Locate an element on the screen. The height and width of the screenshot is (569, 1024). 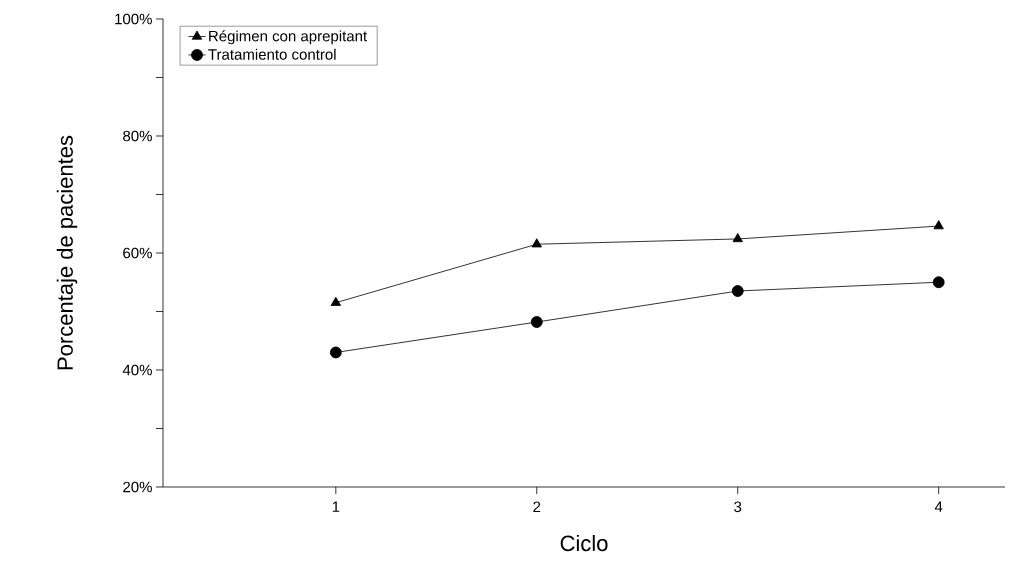
x-tick-label: 4 is located at coordinates (938, 506).